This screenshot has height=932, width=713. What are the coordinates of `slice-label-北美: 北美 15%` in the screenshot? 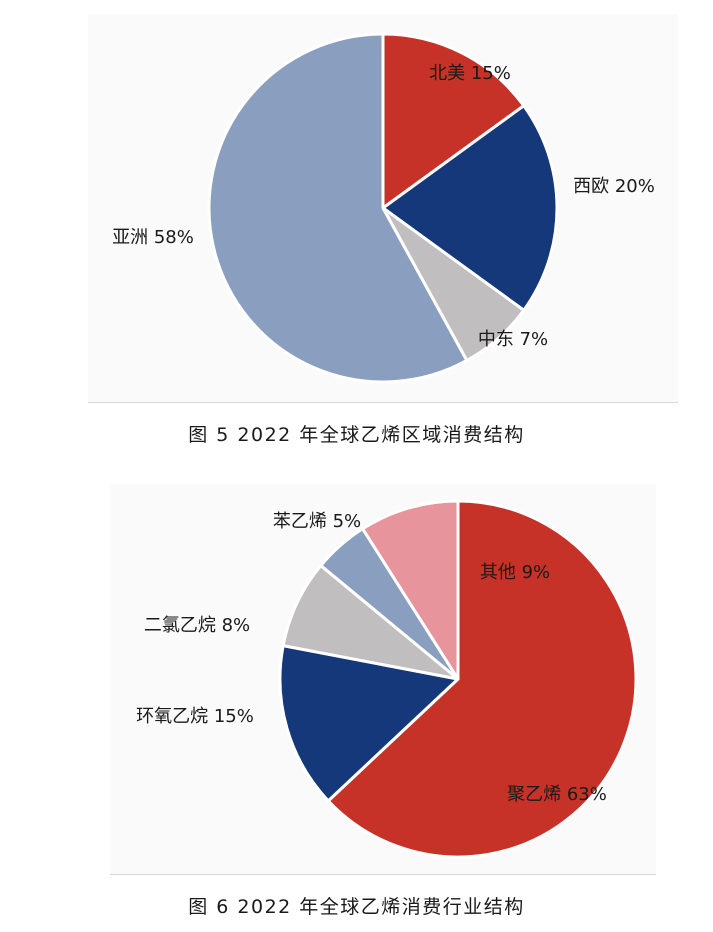 It's located at (470, 73).